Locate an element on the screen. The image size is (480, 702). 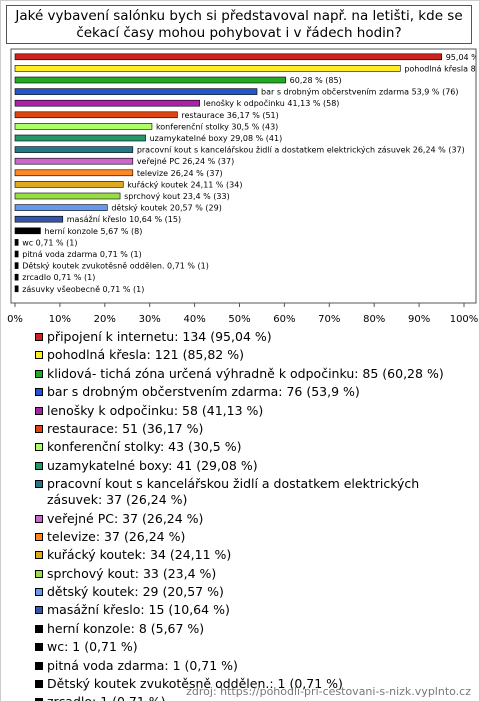
legend-label: pohodlná křesla: 121 (85,82 %) is located at coordinates (145, 355).